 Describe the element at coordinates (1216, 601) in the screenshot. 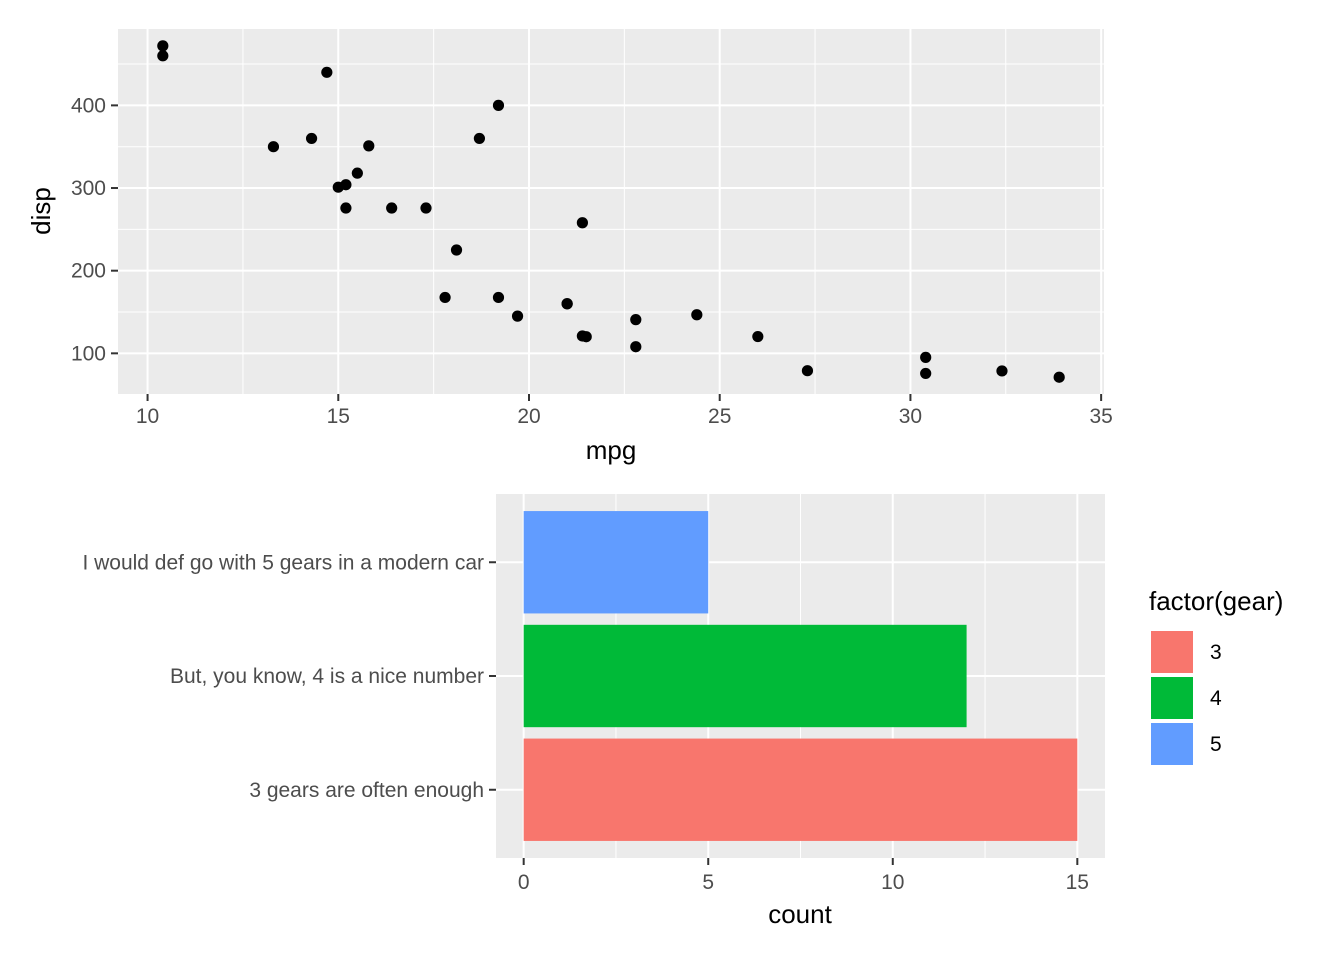

I see `legend-title: factor(gear)` at that location.